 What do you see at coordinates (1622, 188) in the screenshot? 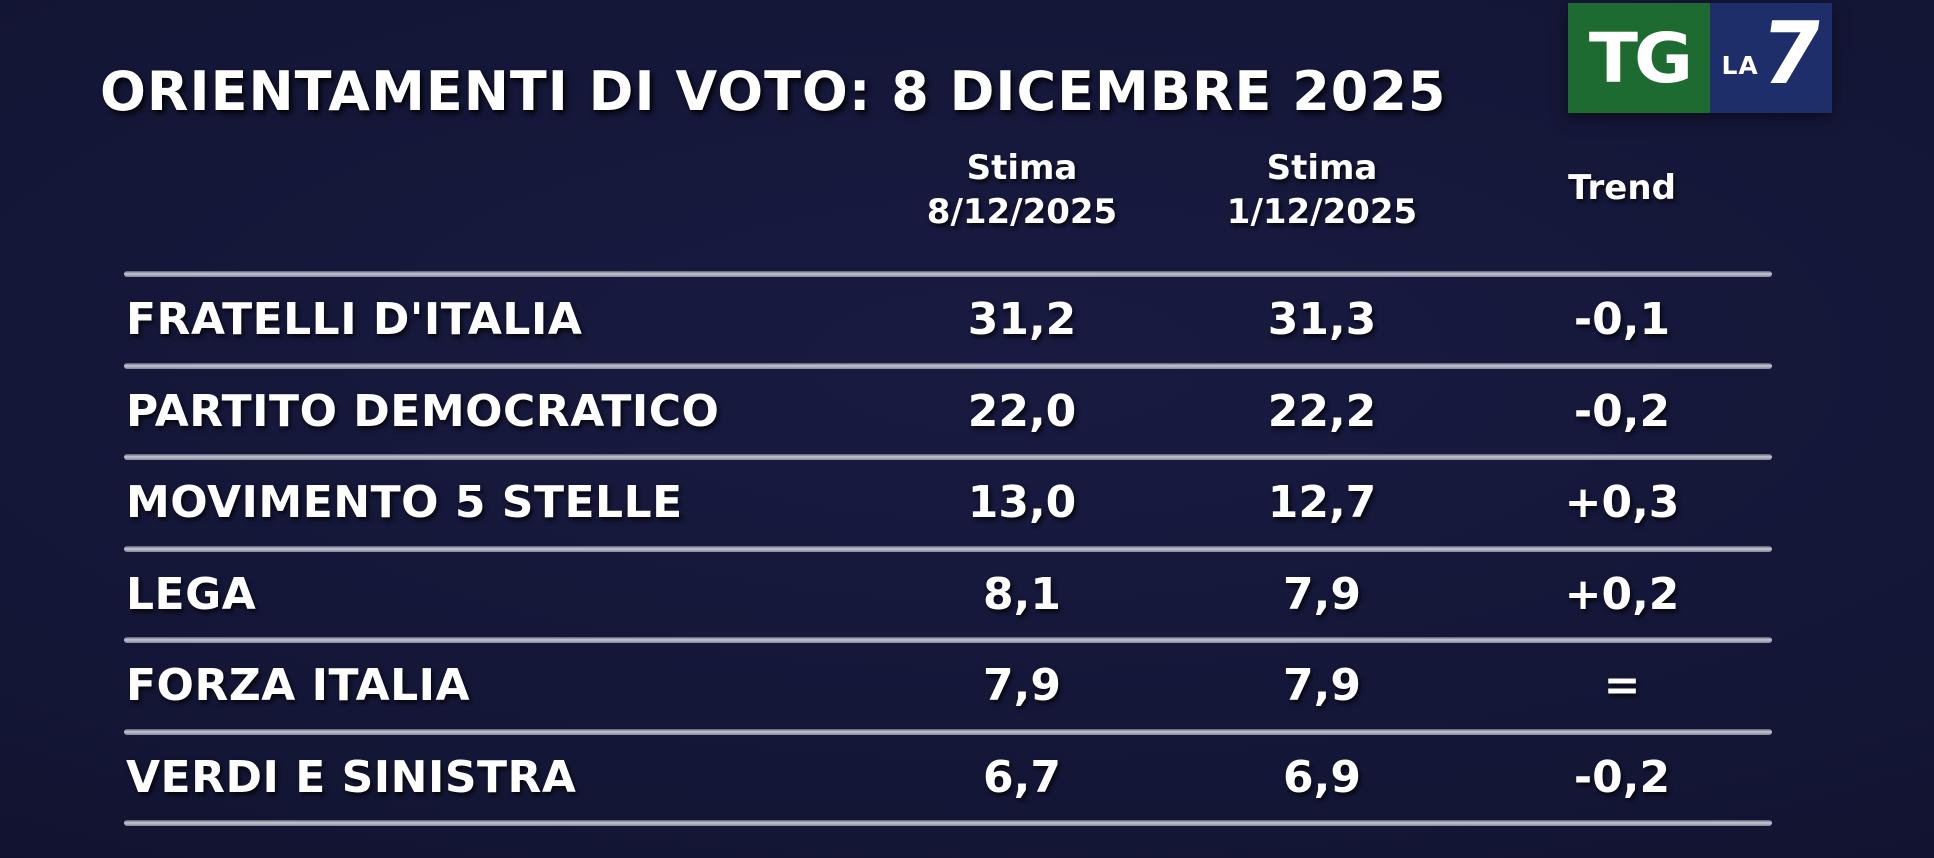
I see `trend-header: Trend` at bounding box center [1622, 188].